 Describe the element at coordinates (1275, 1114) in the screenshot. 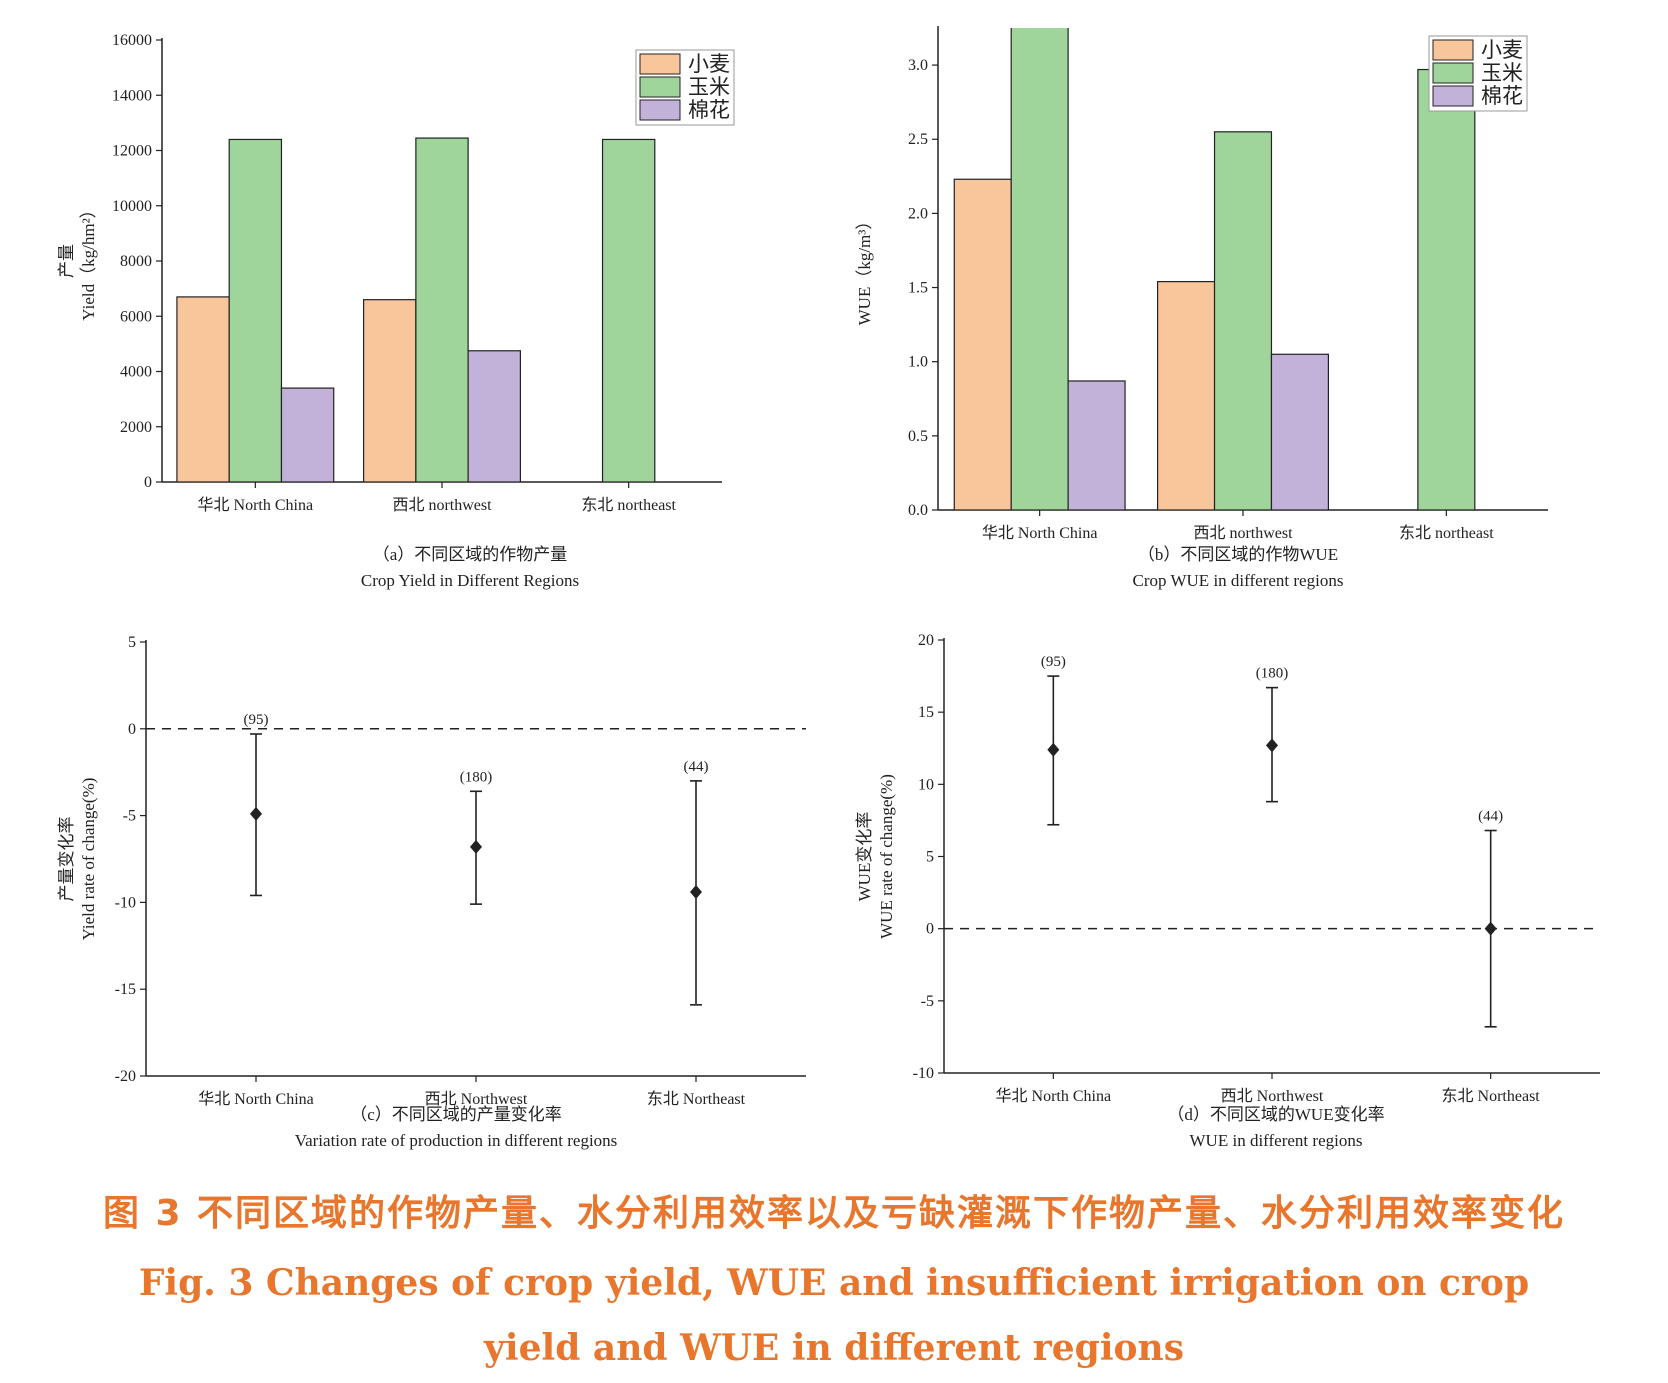

I see `panel-d-caption-chinese: （d）不同区域的WUE变化率` at that location.